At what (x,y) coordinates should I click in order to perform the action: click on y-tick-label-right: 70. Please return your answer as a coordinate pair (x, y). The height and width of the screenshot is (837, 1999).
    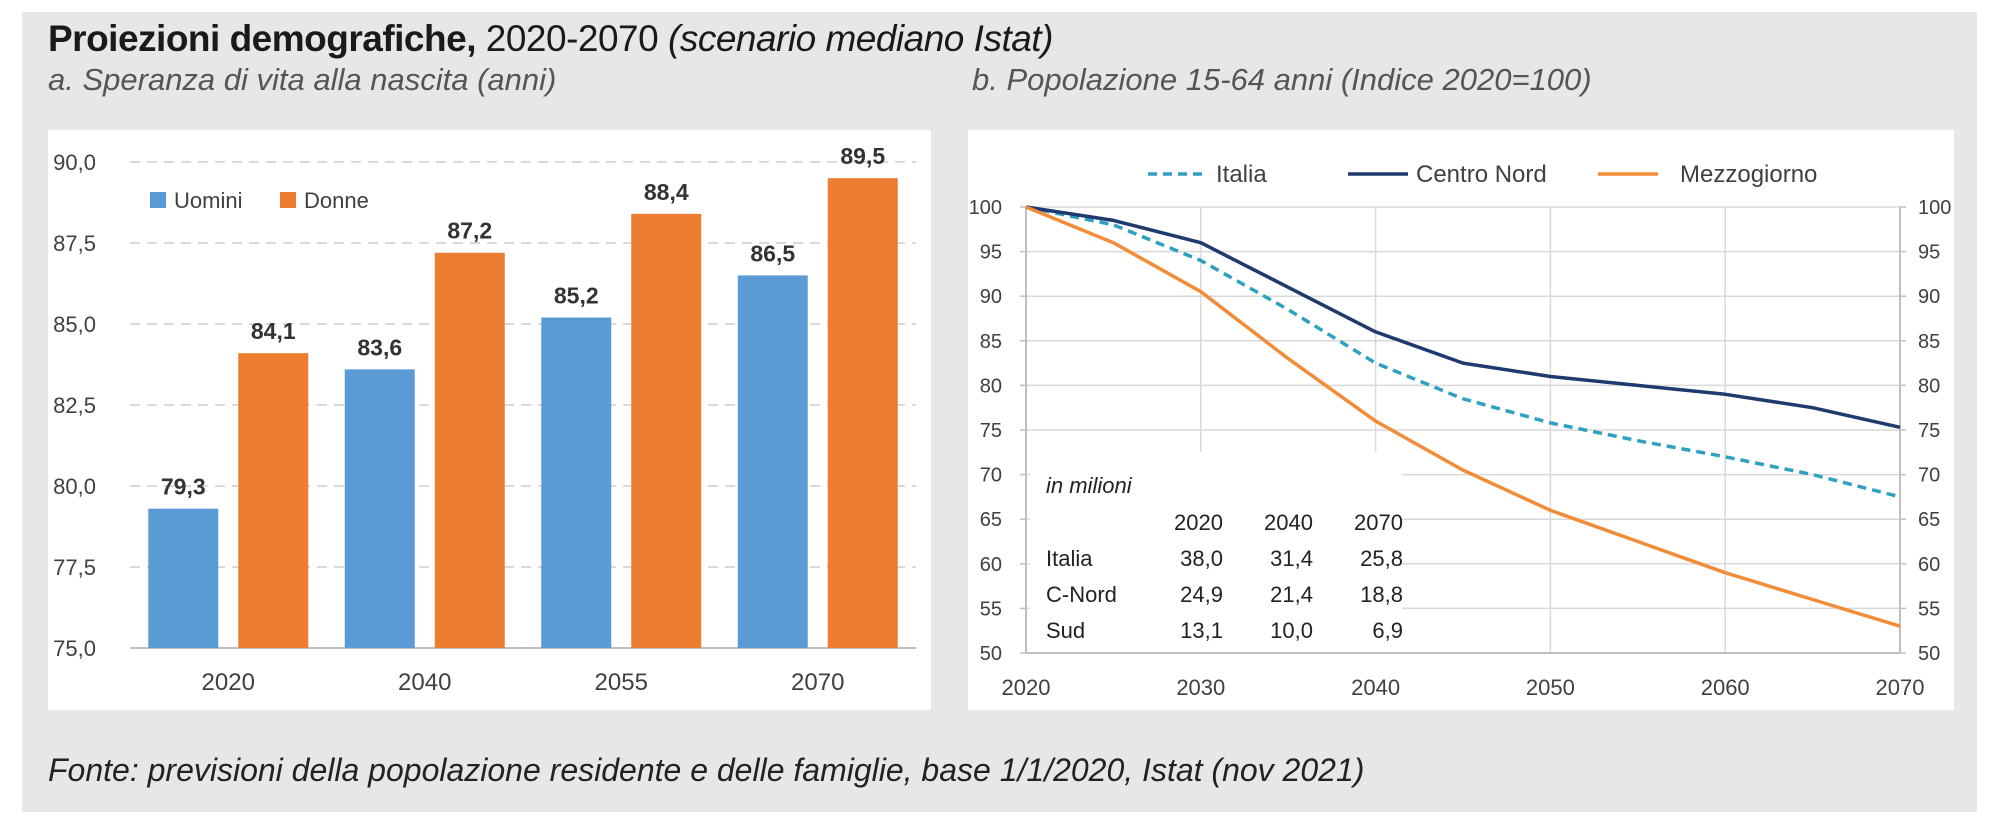
    Looking at the image, I should click on (1929, 476).